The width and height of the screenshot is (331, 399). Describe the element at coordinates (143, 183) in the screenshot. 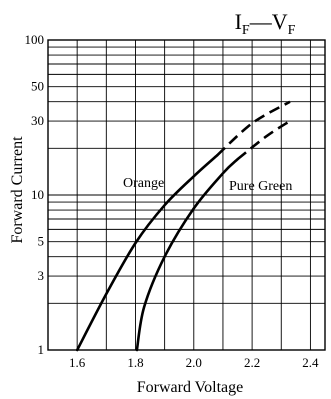

I see `series-label-orange: Orange` at that location.